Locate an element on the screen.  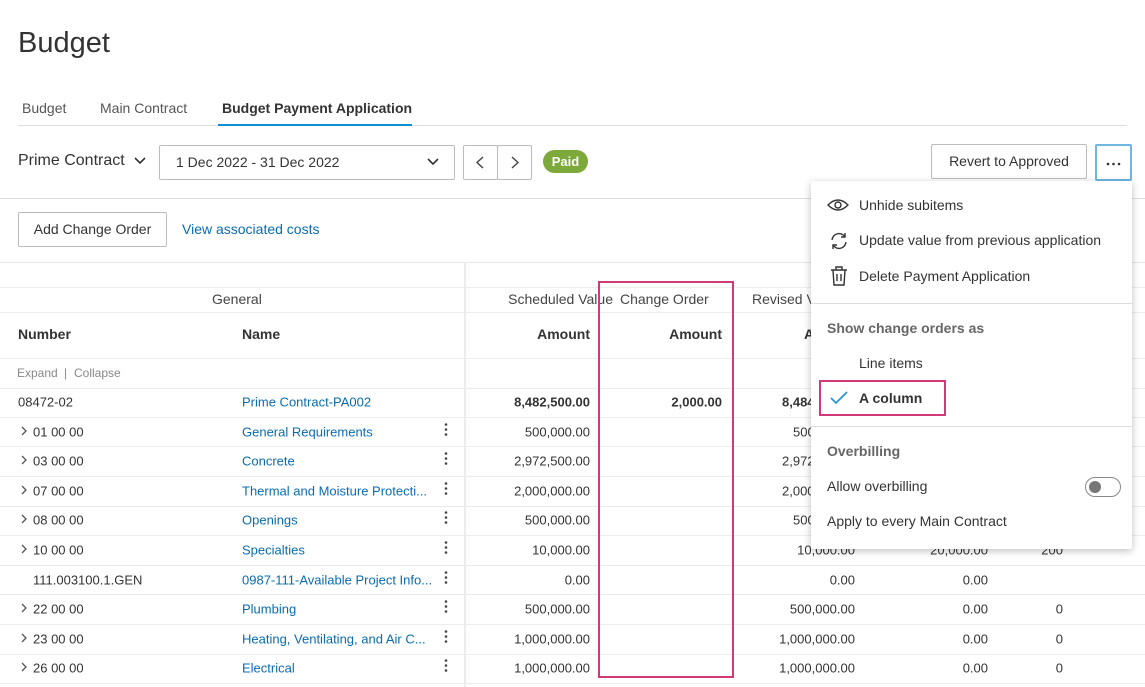
page-title: Budget is located at coordinates (64, 43).